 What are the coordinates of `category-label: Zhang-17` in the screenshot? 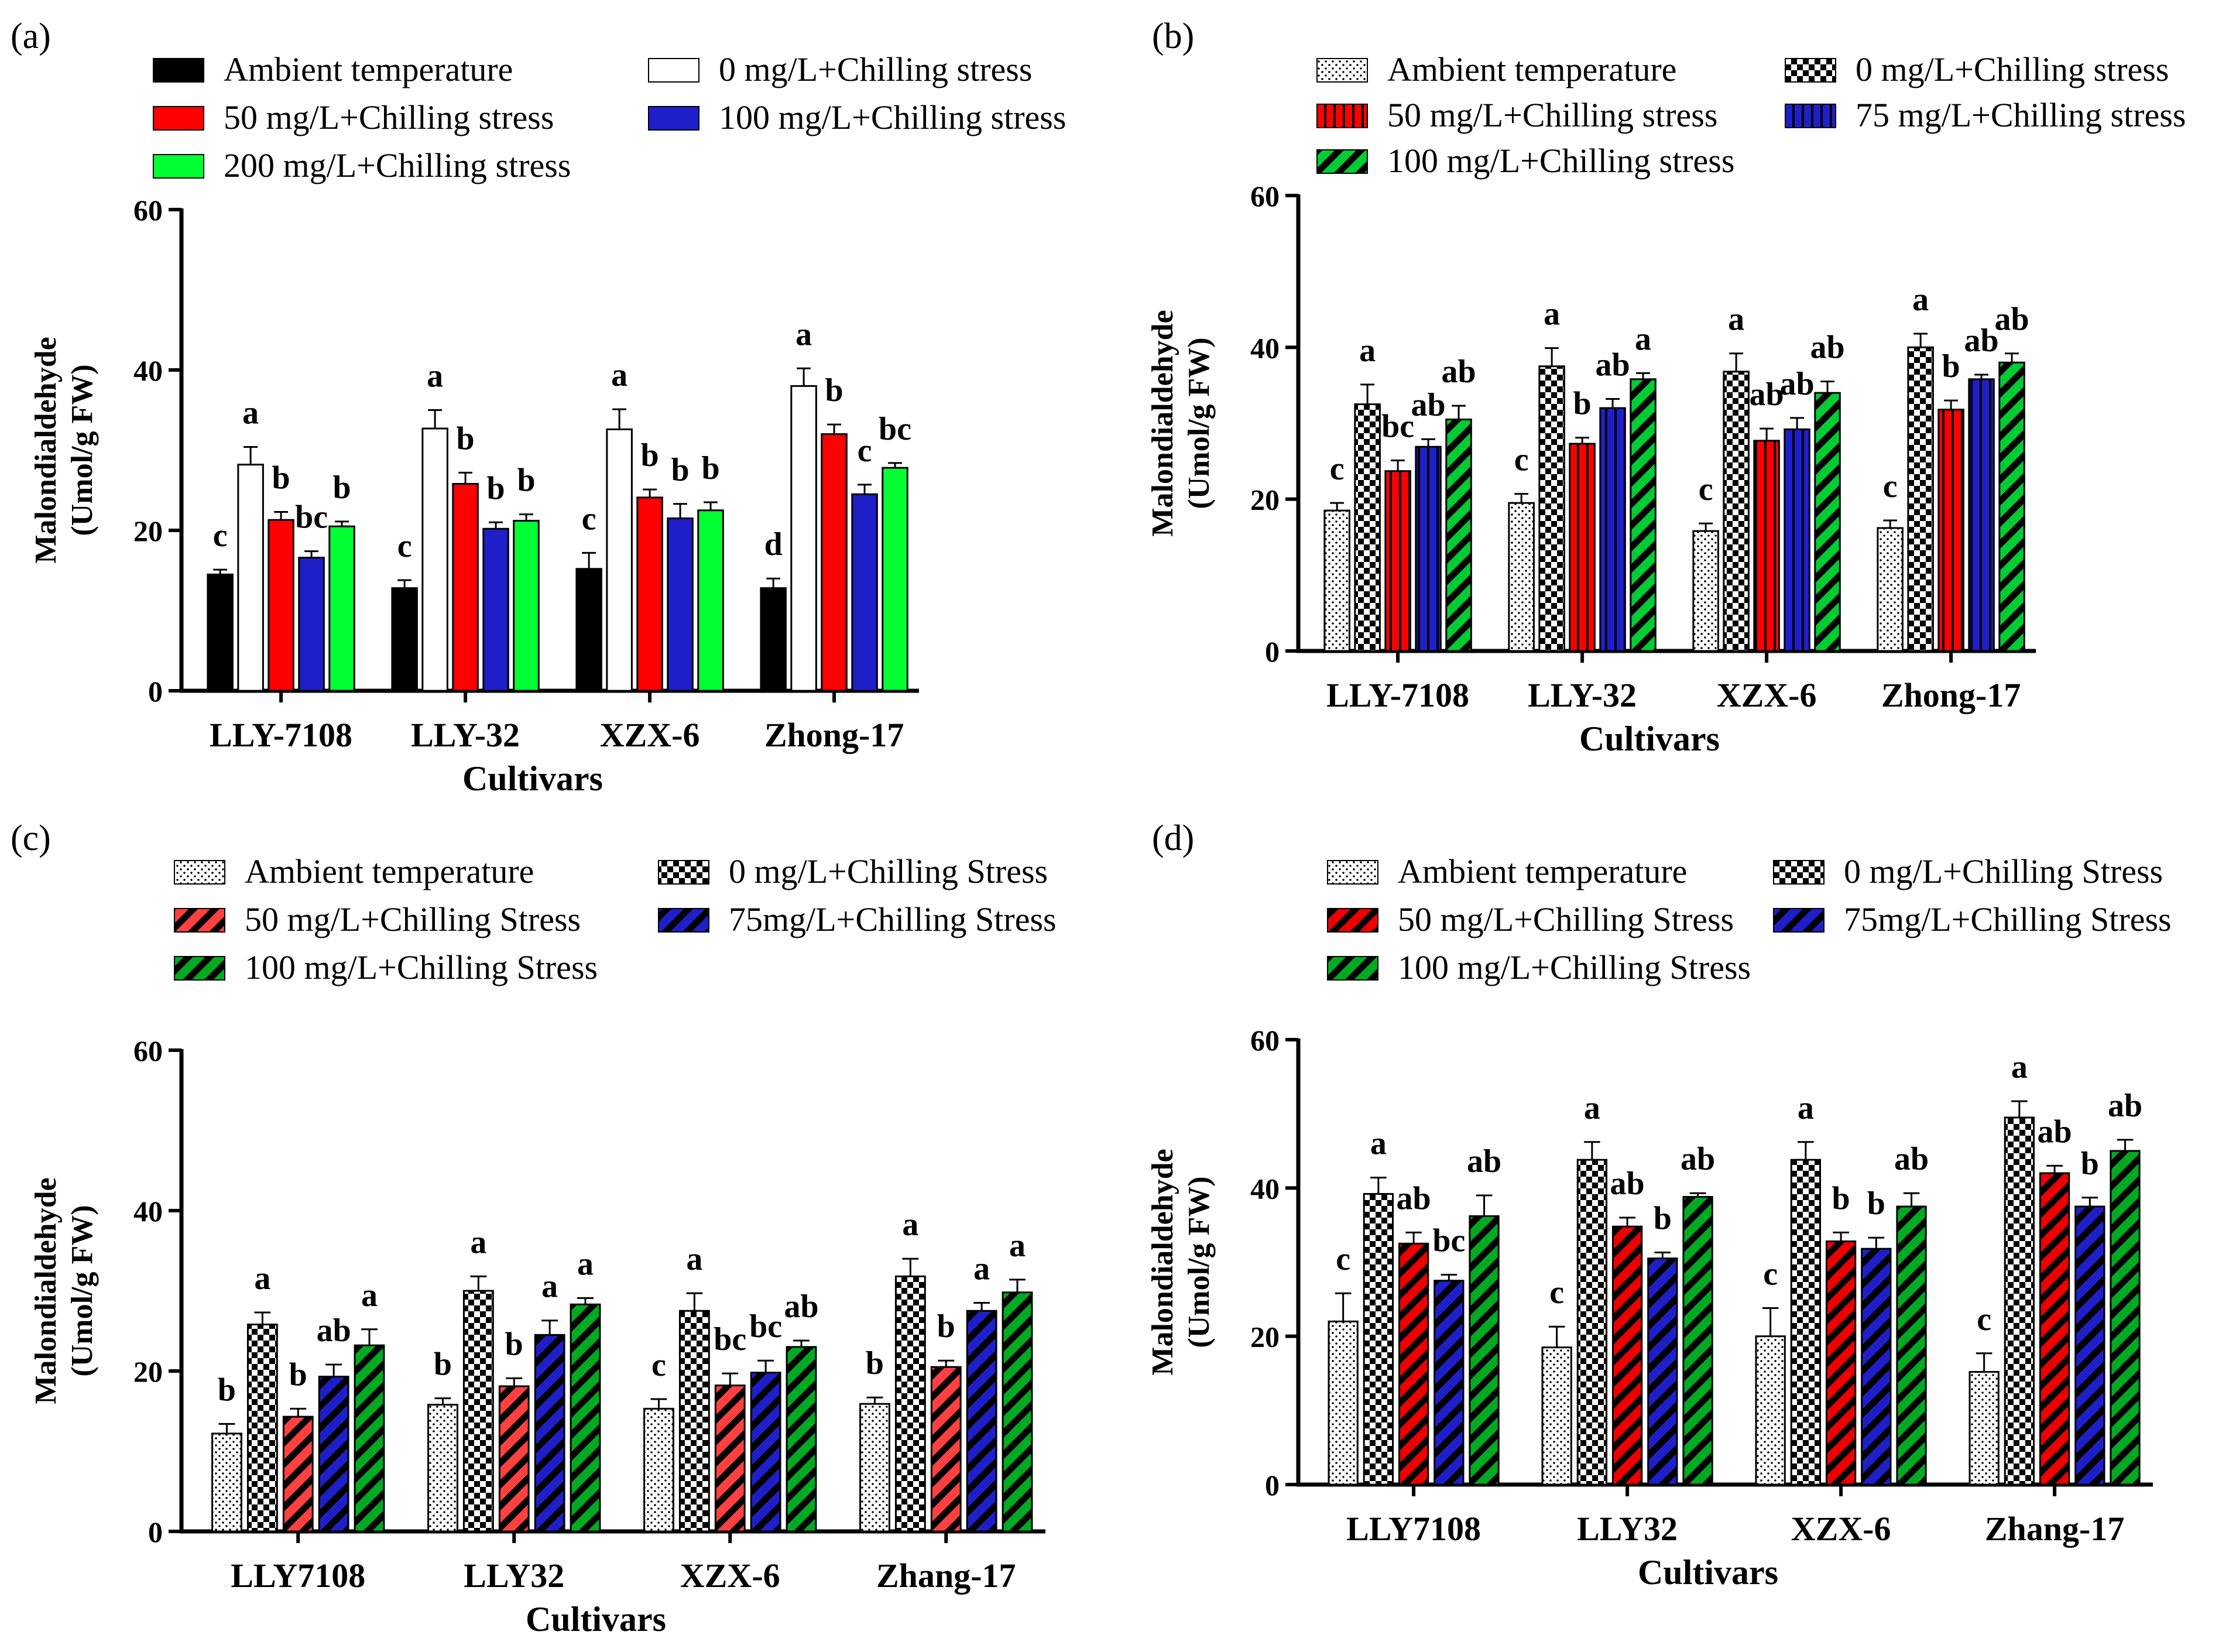 It's located at (2055, 1529).